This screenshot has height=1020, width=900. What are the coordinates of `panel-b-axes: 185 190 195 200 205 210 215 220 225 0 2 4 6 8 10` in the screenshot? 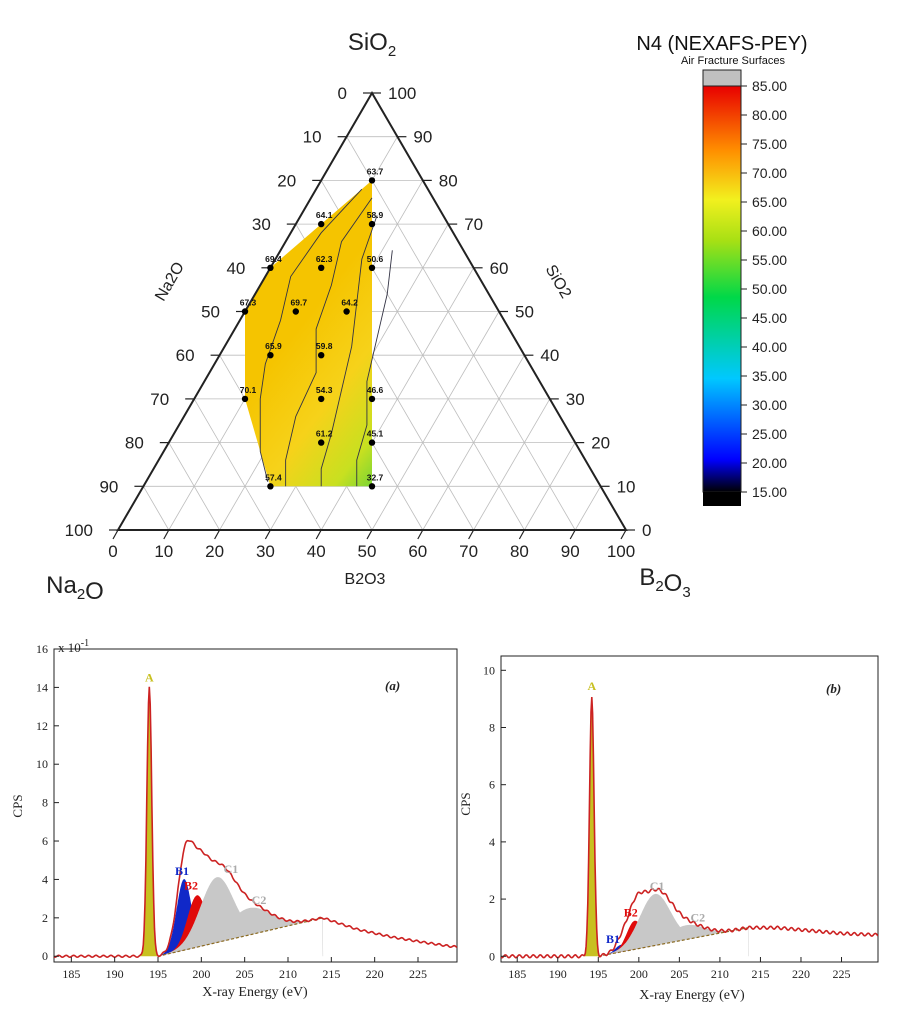 It's located at (667, 822).